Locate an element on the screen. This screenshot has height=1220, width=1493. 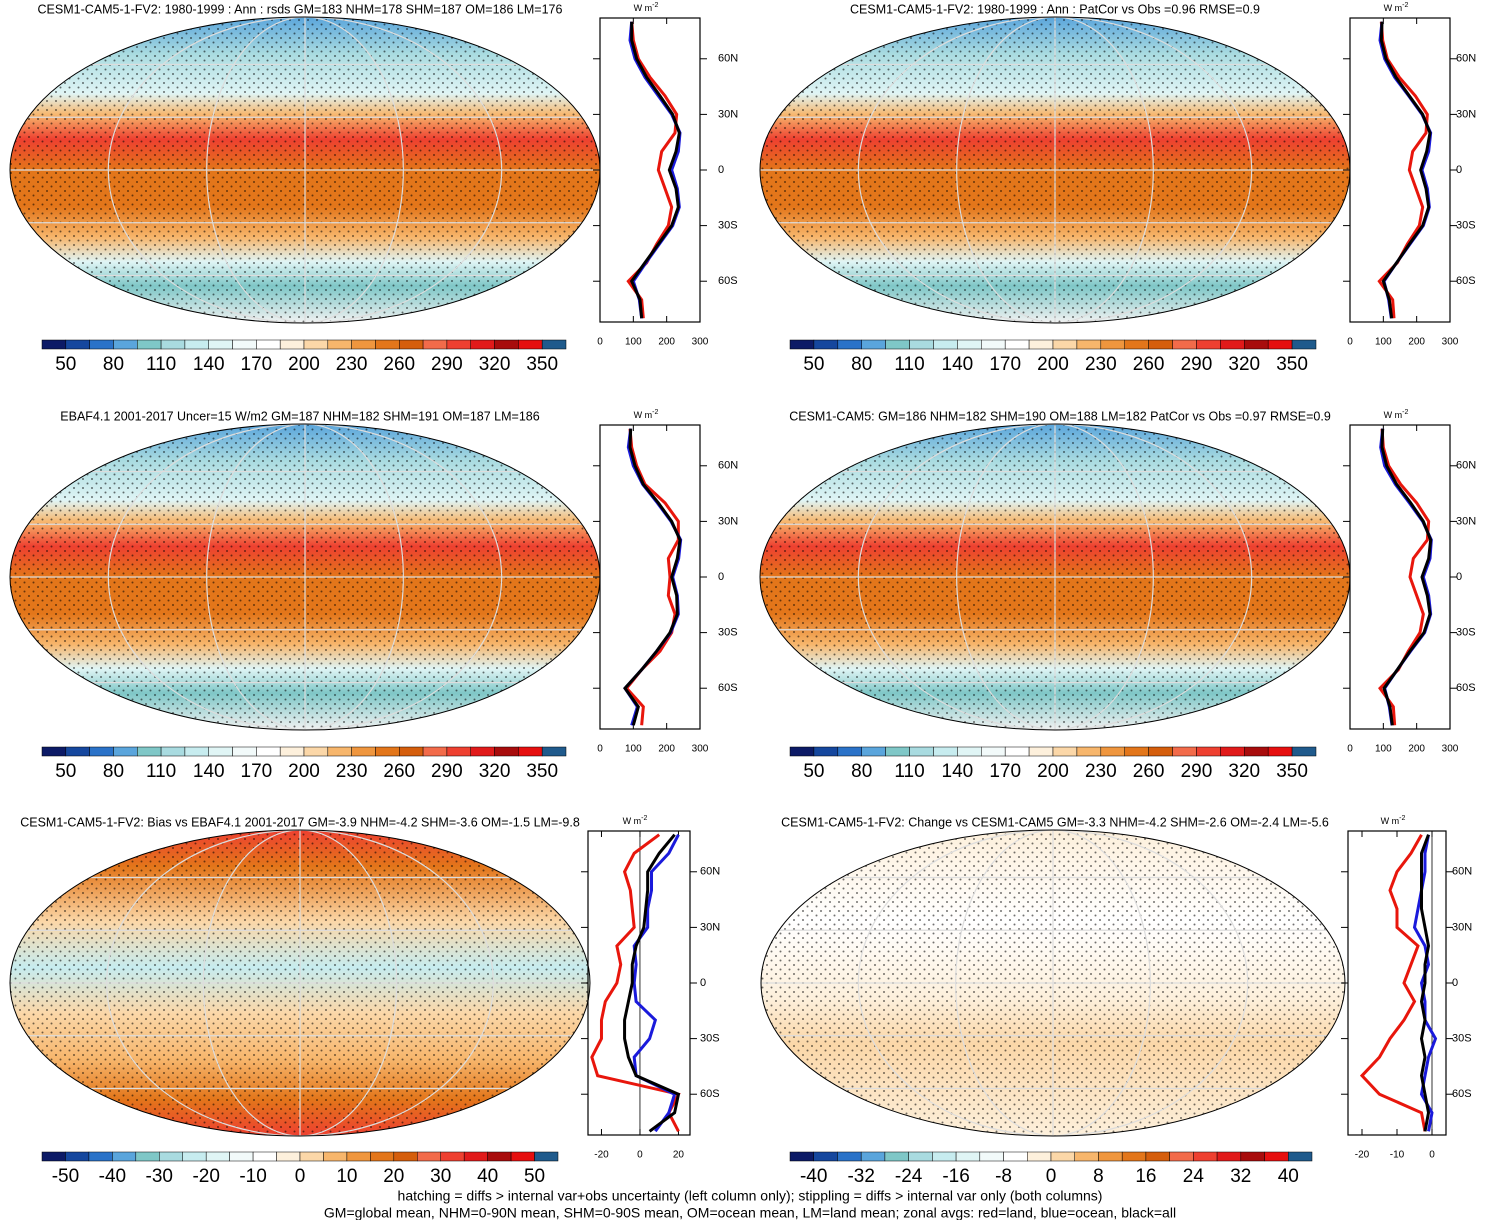
colorbar-label: -10 is located at coordinates (252, 1176).